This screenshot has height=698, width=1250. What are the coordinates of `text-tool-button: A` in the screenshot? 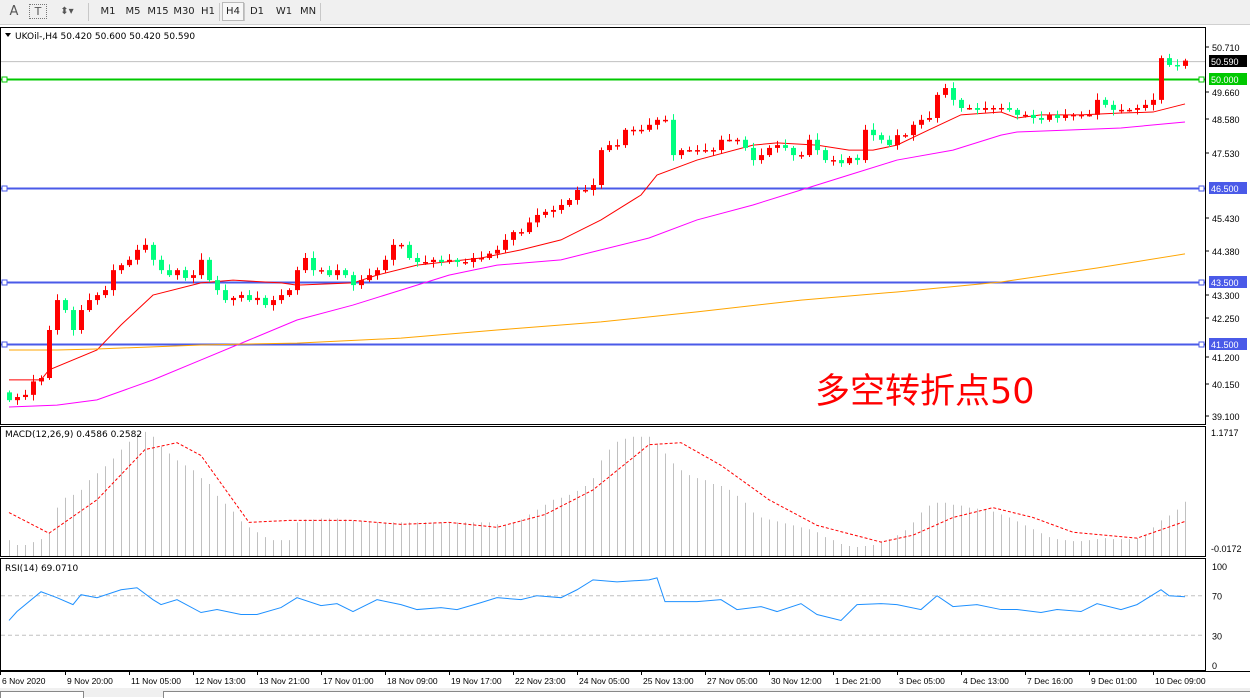 It's located at (14, 11).